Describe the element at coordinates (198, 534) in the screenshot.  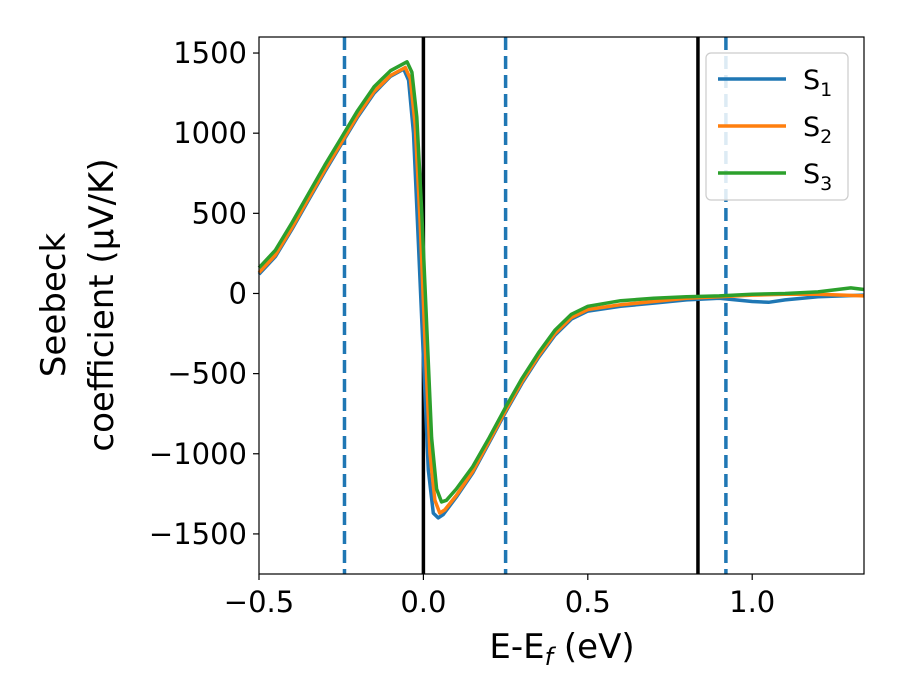
I see `y-tick-label: −1500` at that location.